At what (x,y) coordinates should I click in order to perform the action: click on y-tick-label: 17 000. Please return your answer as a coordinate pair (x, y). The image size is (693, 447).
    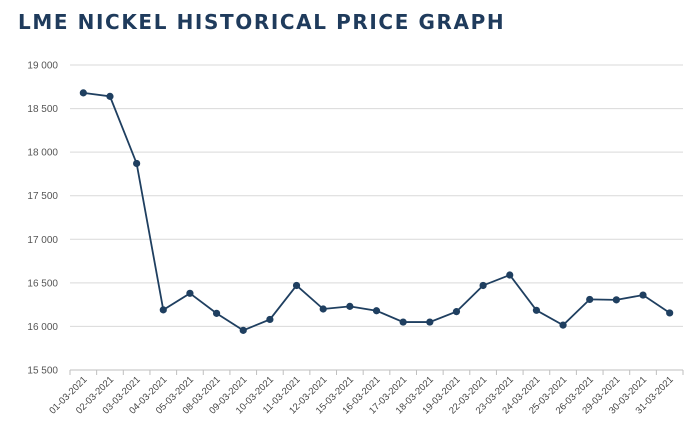
    Looking at the image, I should click on (42, 240).